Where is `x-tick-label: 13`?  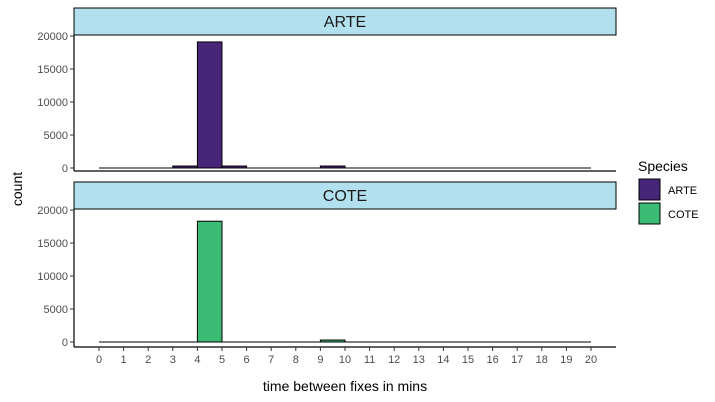
x-tick-label: 13 is located at coordinates (419, 360).